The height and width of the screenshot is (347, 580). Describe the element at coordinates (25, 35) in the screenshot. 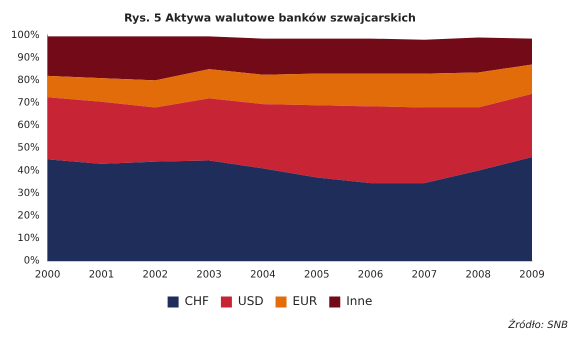

I see `y-tick-label: 100%` at that location.